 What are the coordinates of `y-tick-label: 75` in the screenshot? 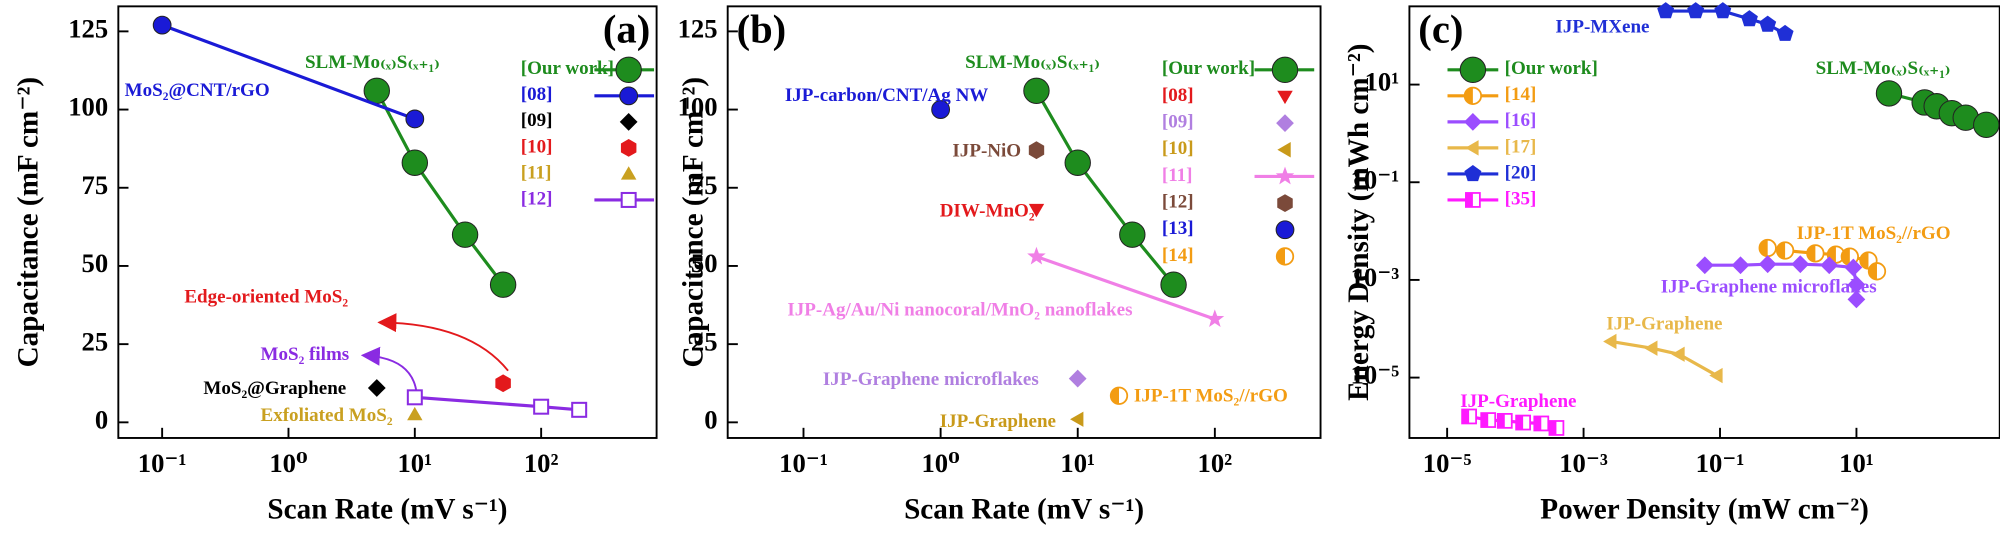 It's located at (704, 185).